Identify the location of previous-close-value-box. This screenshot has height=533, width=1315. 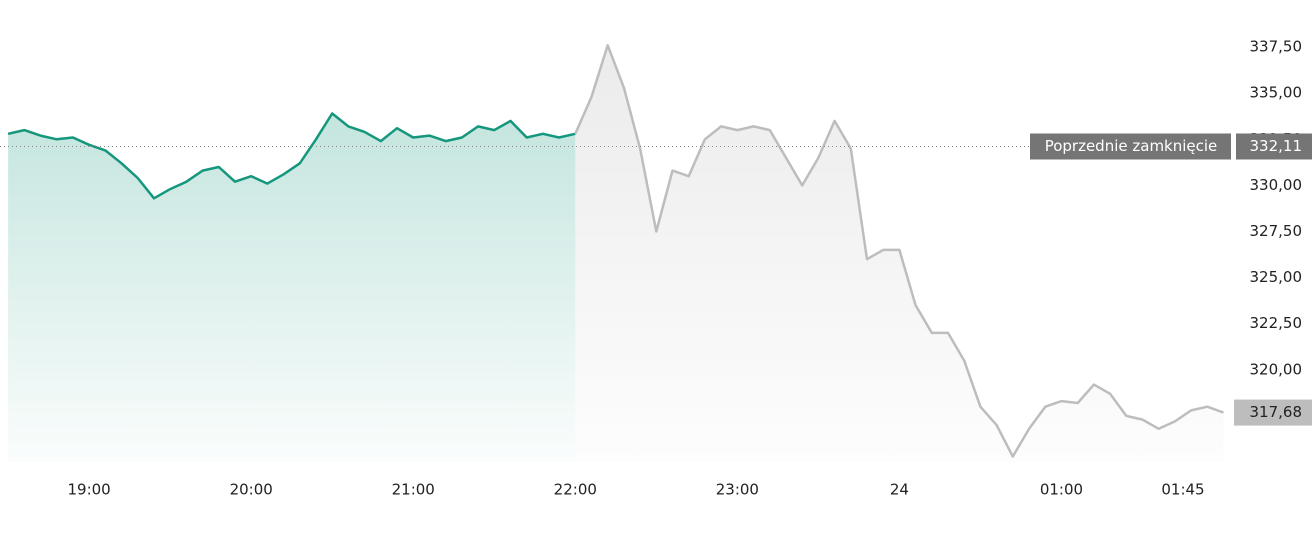
(1274, 146).